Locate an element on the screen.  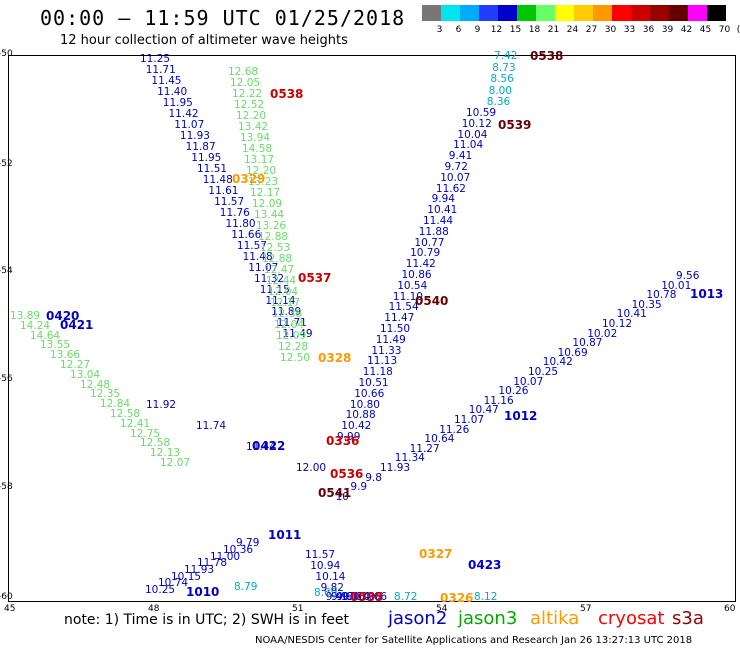
wave-height-label: 11.62 is located at coordinates (450, 188).